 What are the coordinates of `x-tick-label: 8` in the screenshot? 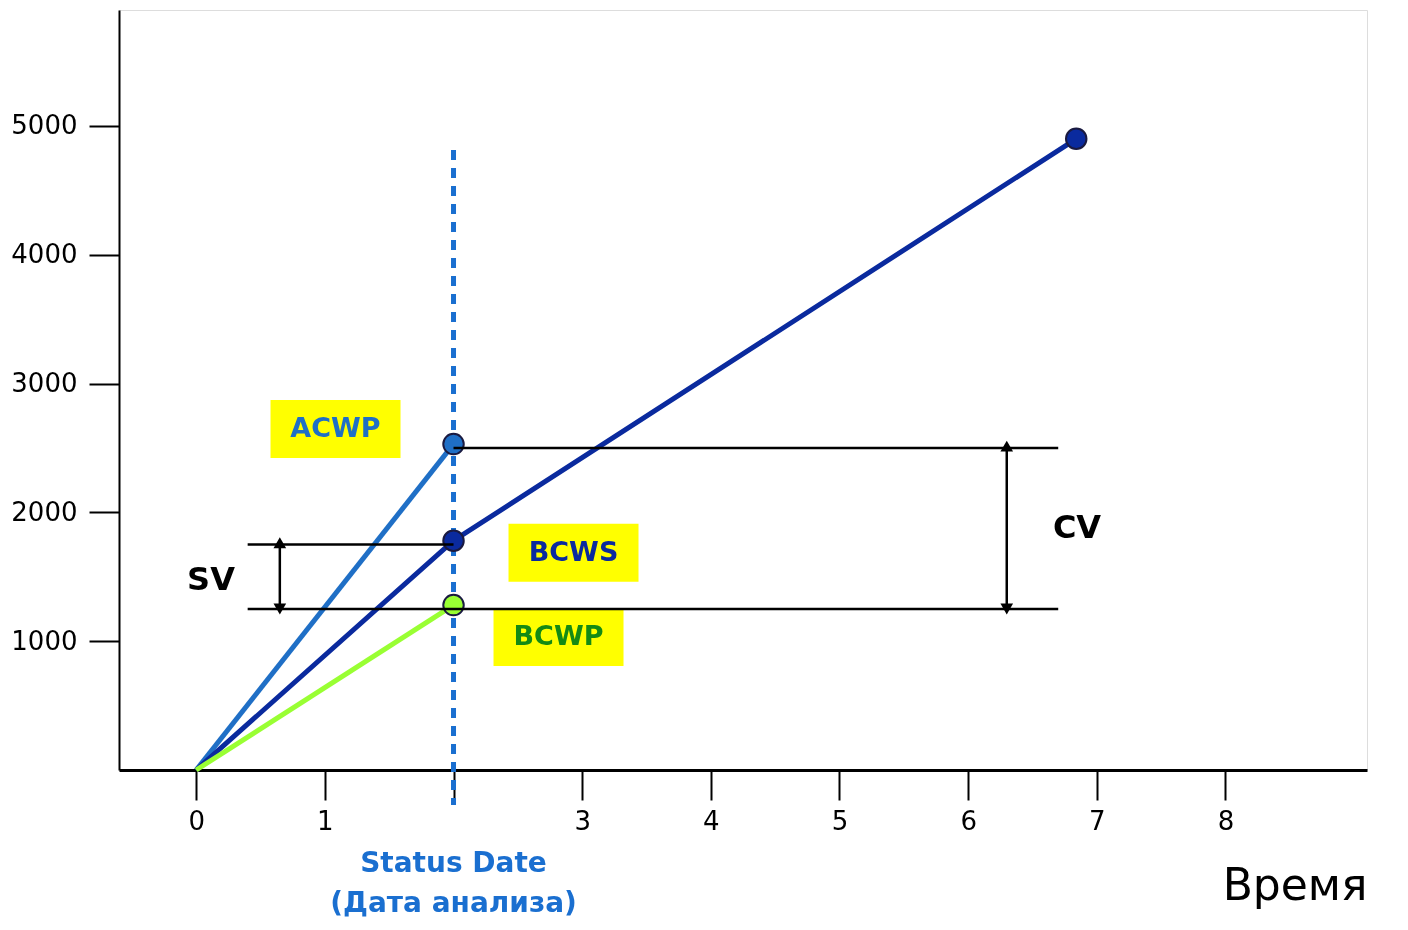 It's located at (1226, 820).